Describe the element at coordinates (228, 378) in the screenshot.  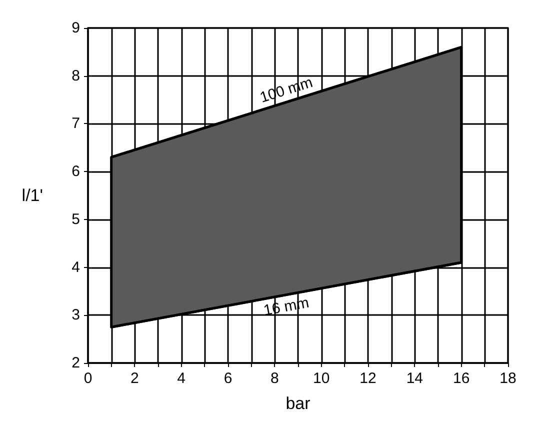
I see `x-tick-label: 6` at that location.